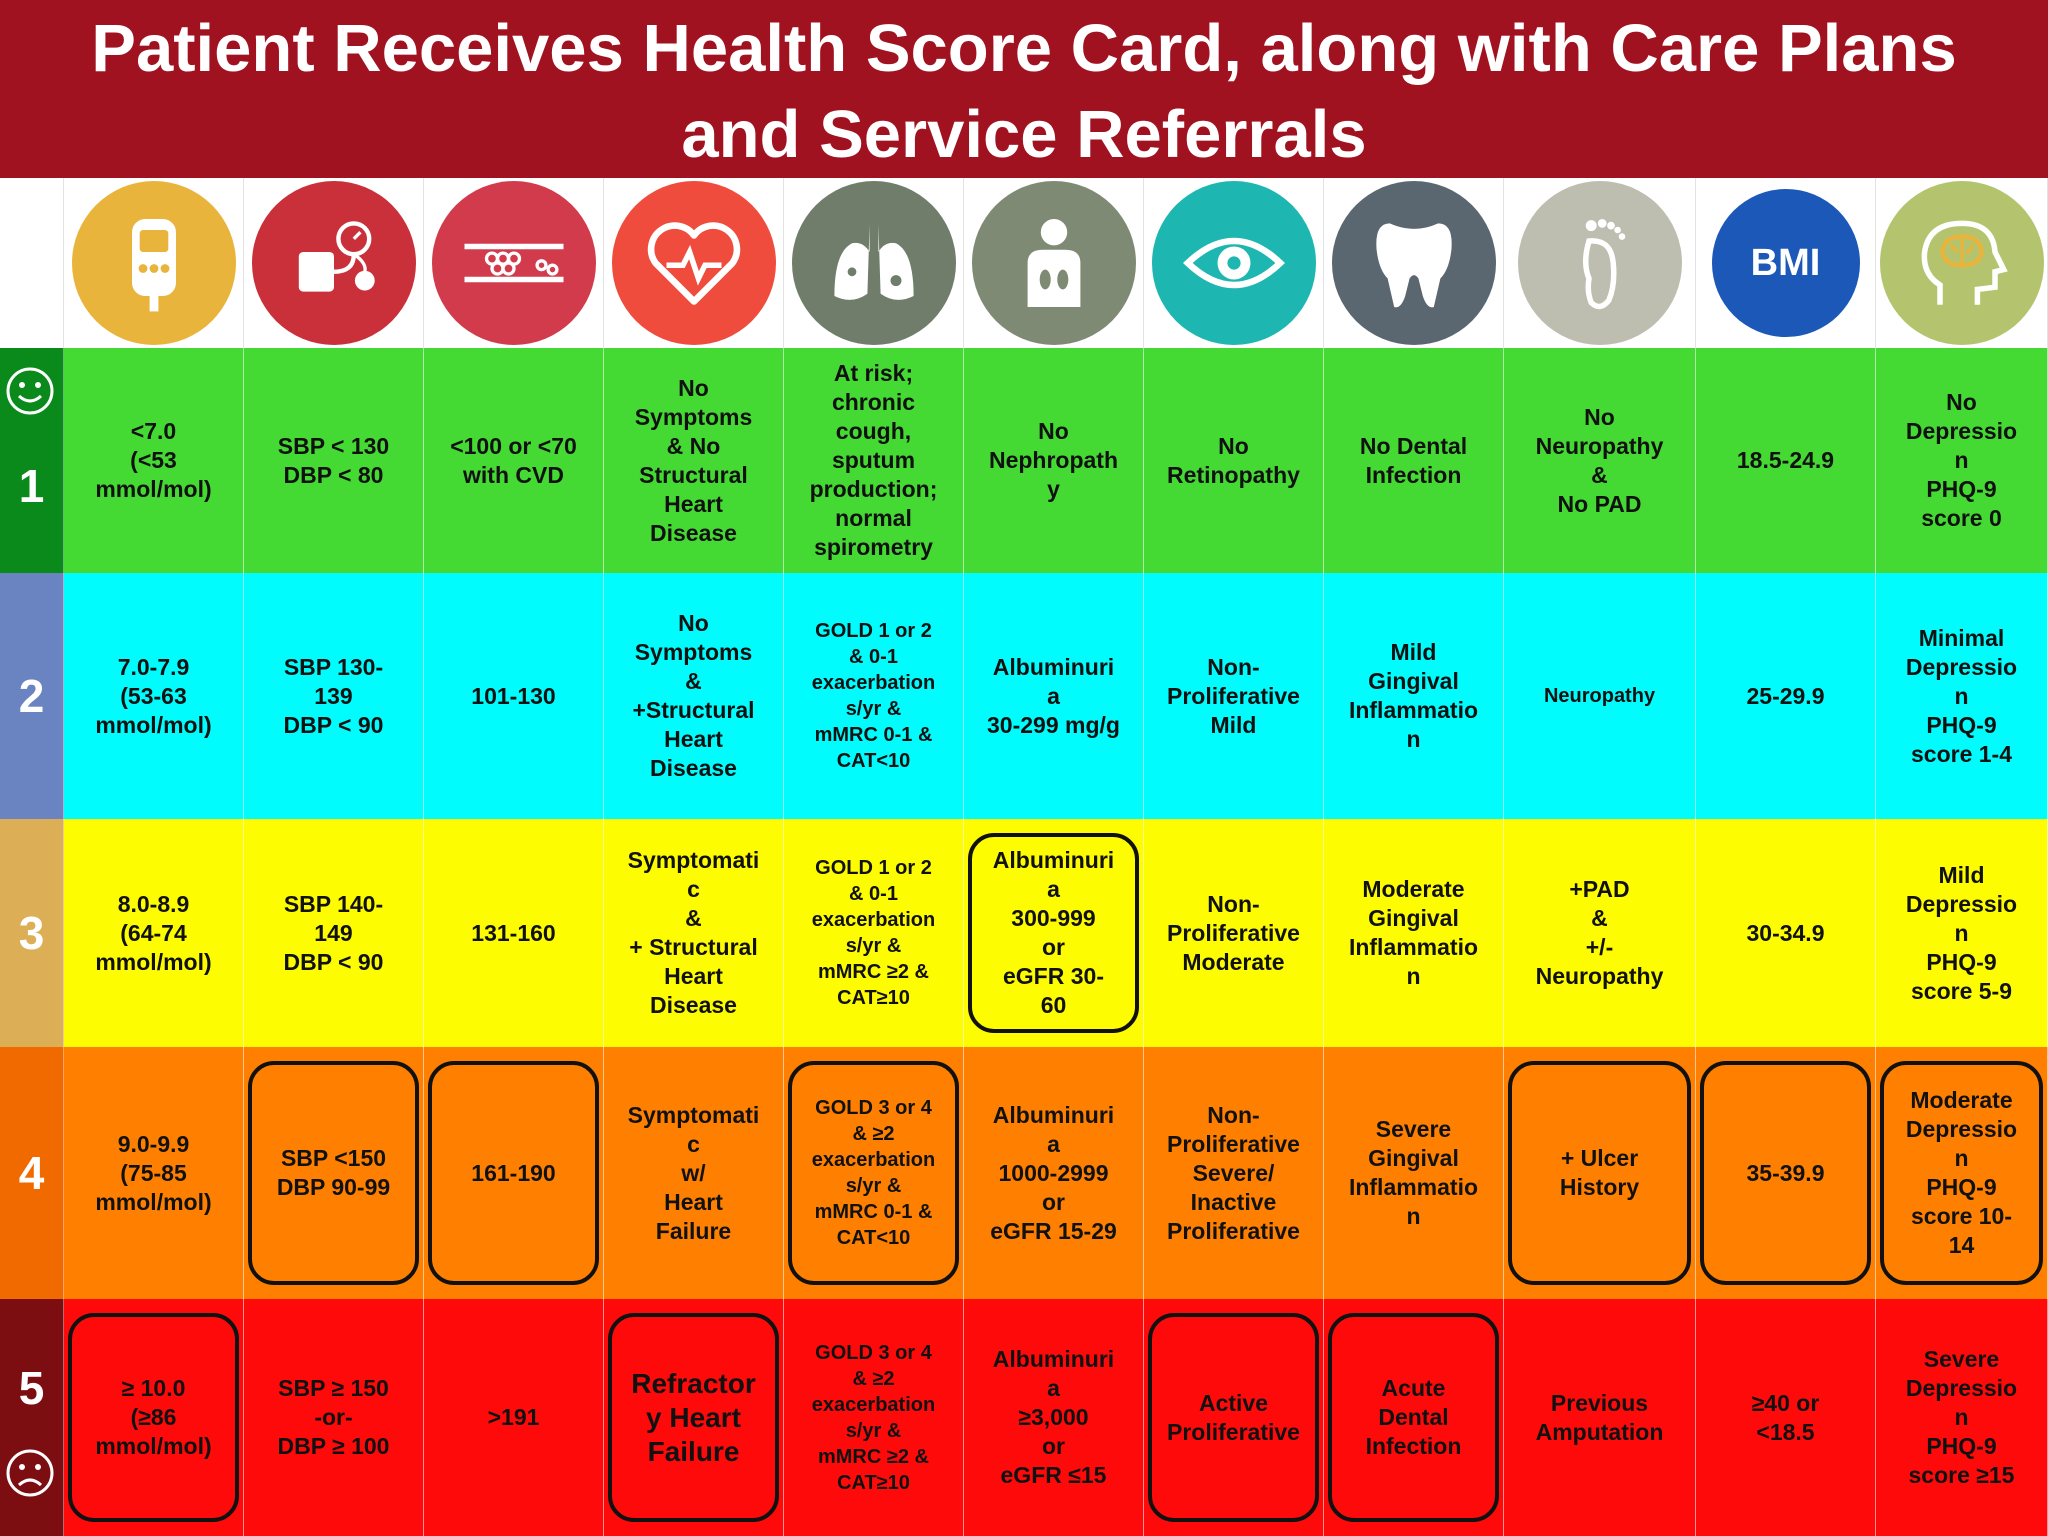  Describe the element at coordinates (32, 1417) in the screenshot. I see `level-5-label: 5` at that location.